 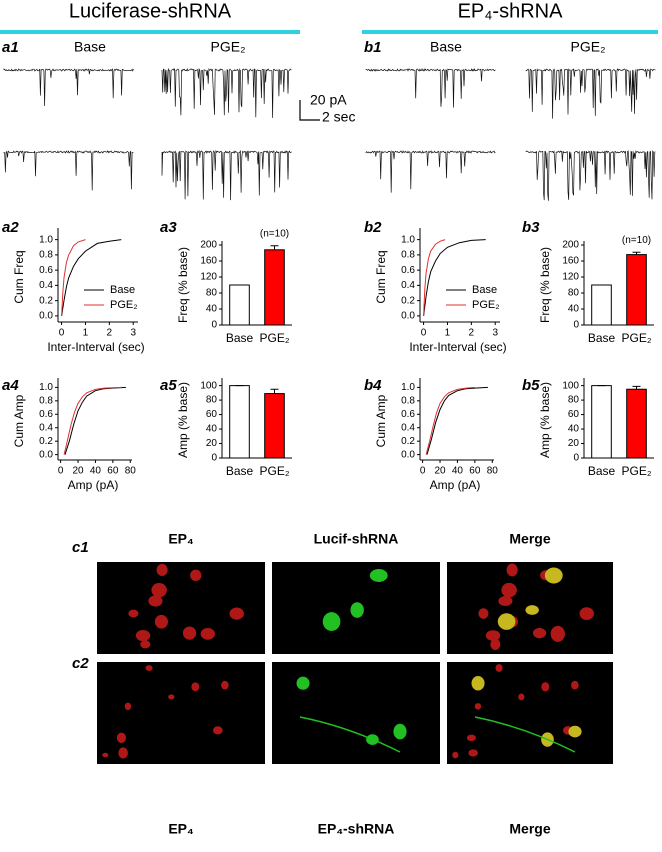 I want to click on y-tick-label: 20, so click(x=212, y=443).